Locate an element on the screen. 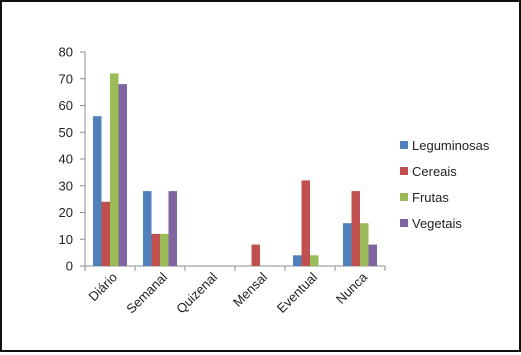  y-tick-label: 20 is located at coordinates (66, 212).